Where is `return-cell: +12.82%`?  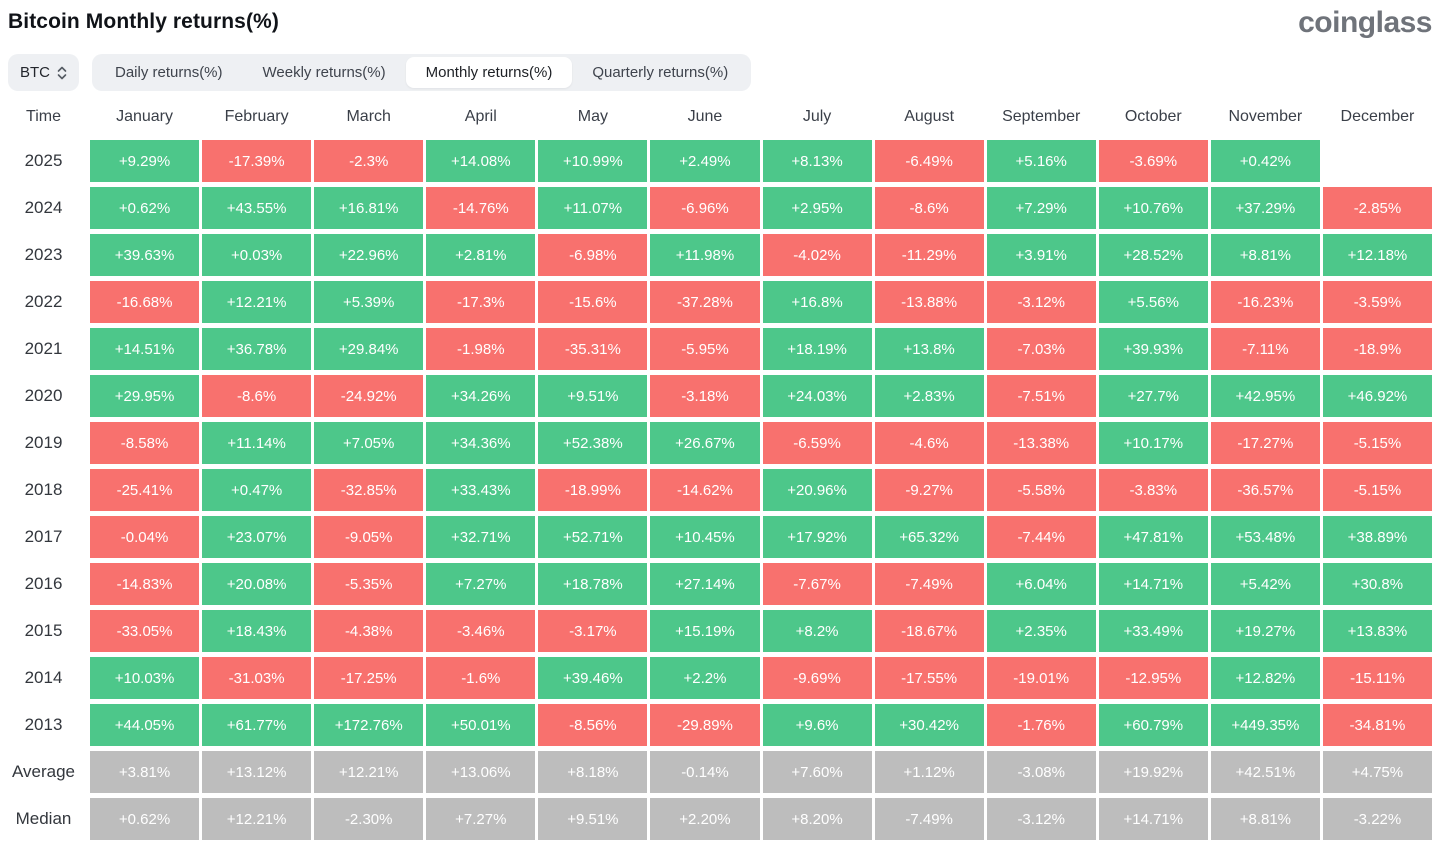 return-cell: +12.82% is located at coordinates (1265, 678).